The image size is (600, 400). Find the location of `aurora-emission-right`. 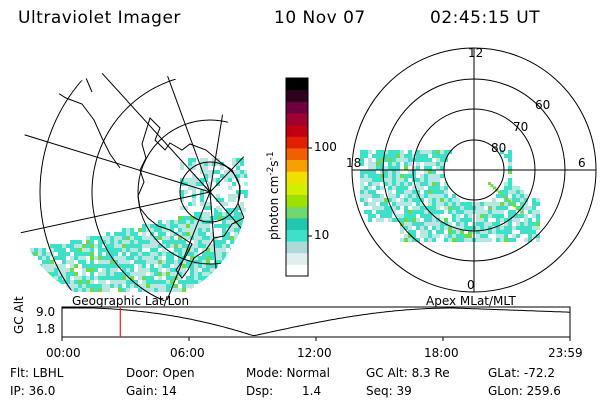

aurora-emission-right is located at coordinates (450, 196).